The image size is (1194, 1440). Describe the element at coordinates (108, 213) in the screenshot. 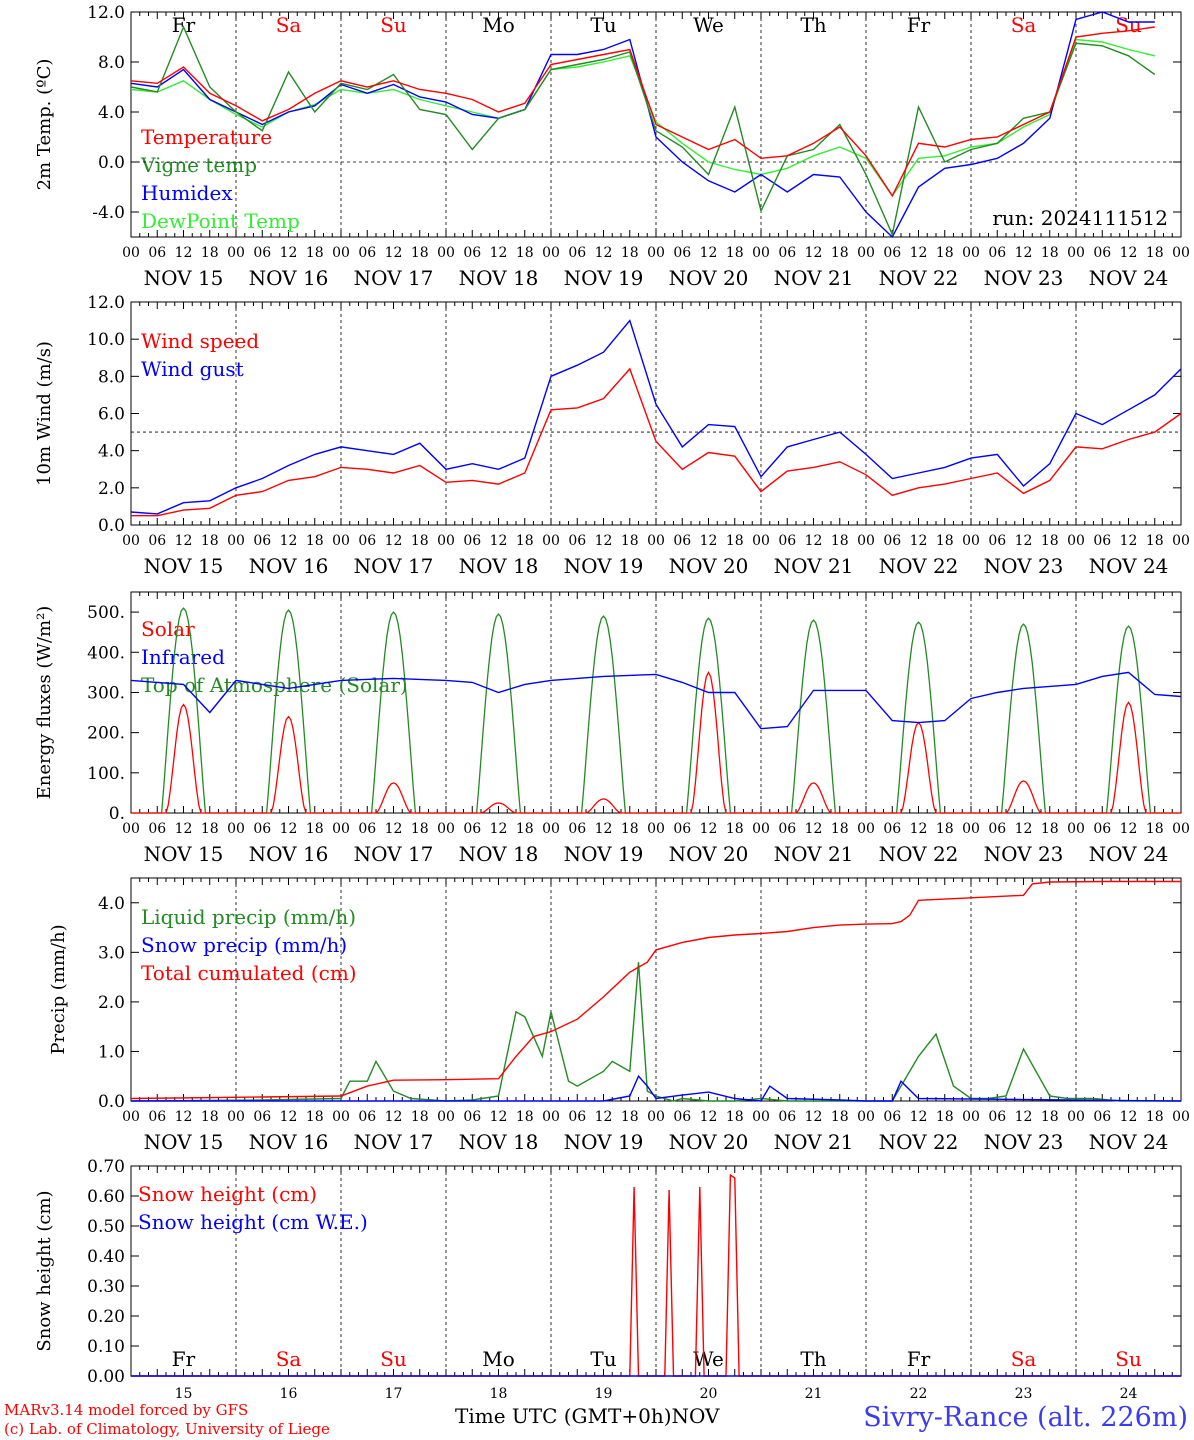

I see `temp-ytick-label: -4.0` at that location.